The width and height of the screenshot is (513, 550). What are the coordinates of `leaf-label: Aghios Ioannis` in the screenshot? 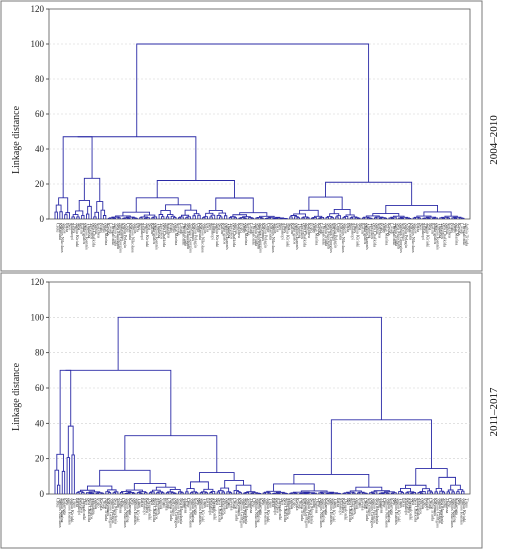 It's located at (331, 511).